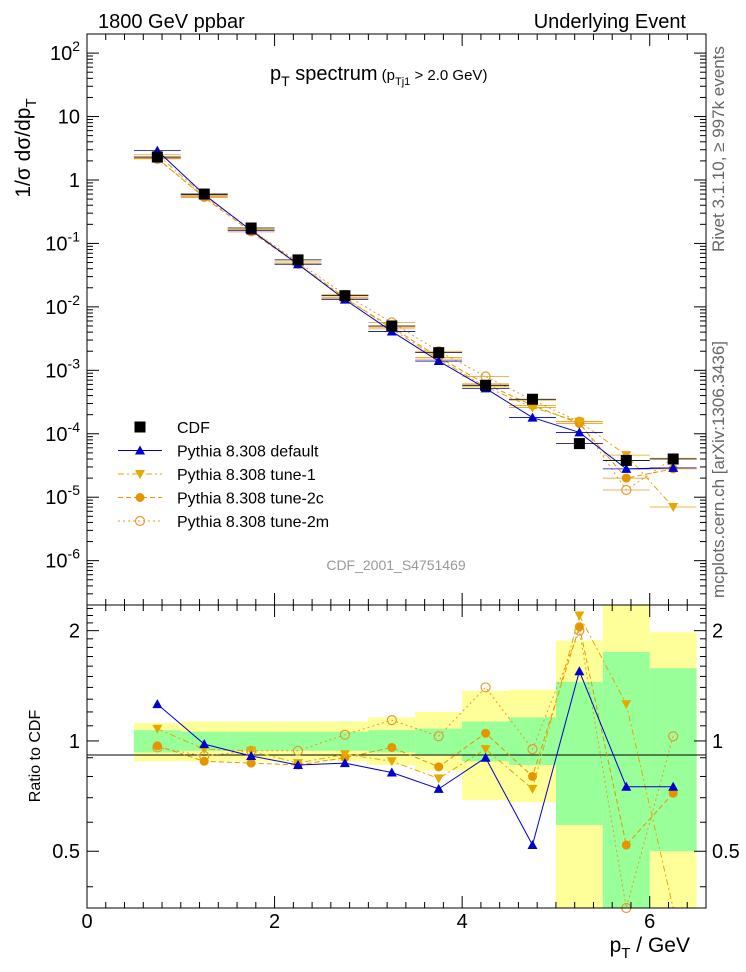  Describe the element at coordinates (718, 149) in the screenshot. I see `side-label-top: Rivet 3.1.10, ≥ 997k events` at that location.